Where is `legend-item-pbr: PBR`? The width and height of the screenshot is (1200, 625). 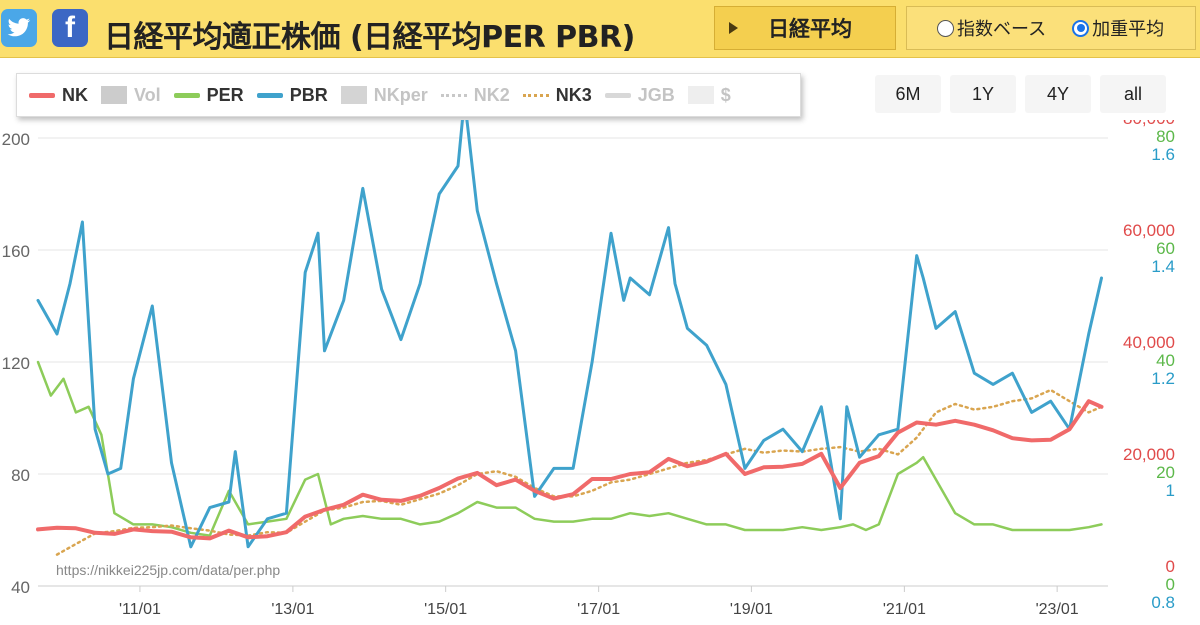 legend-item-pbr: PBR is located at coordinates (292, 95).